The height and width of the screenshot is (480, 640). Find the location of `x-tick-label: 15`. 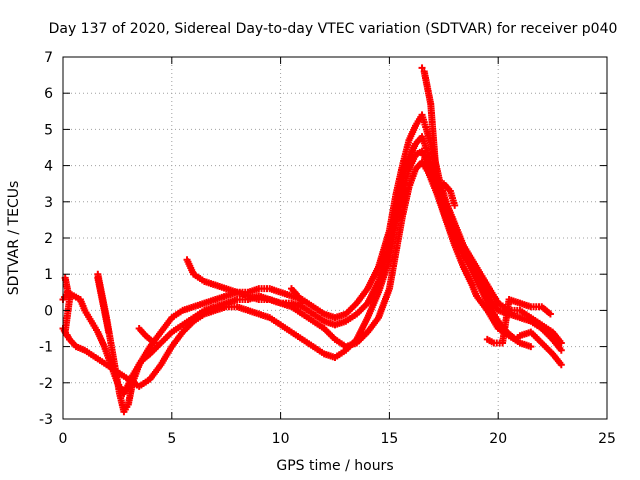

x-tick-label: 15 is located at coordinates (389, 439).